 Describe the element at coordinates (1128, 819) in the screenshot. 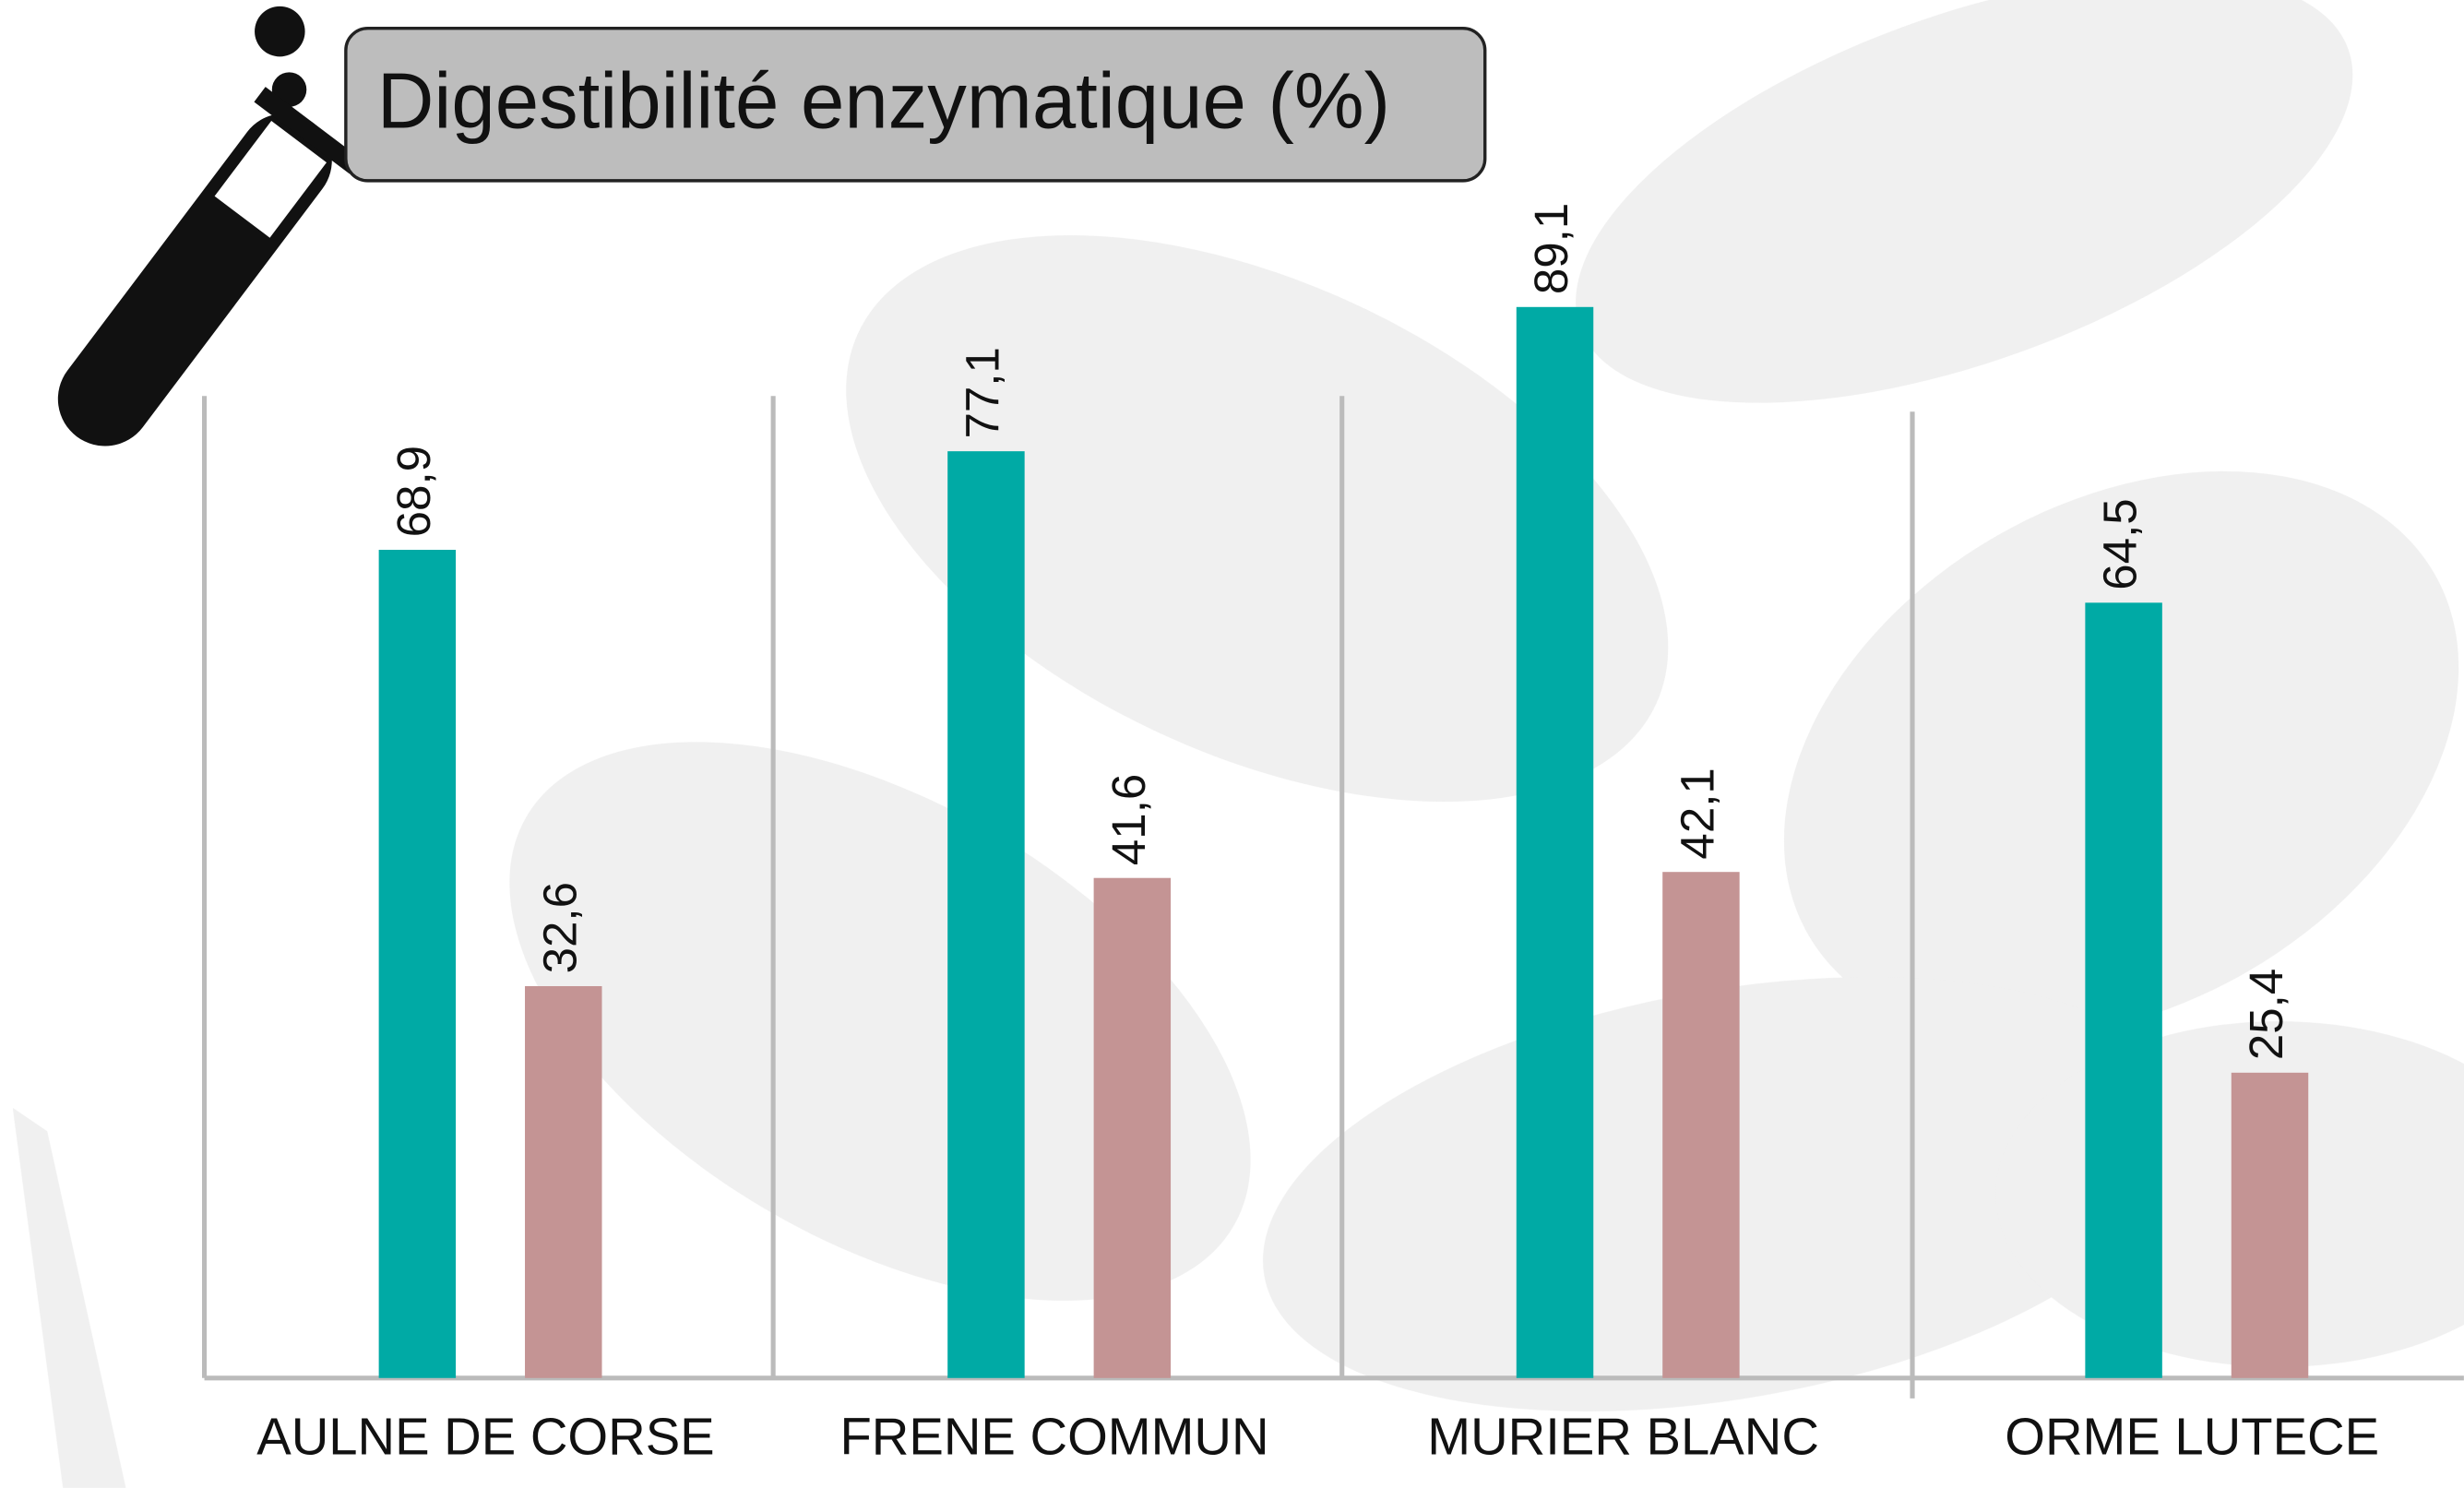

I see `value-label: 41,6` at that location.